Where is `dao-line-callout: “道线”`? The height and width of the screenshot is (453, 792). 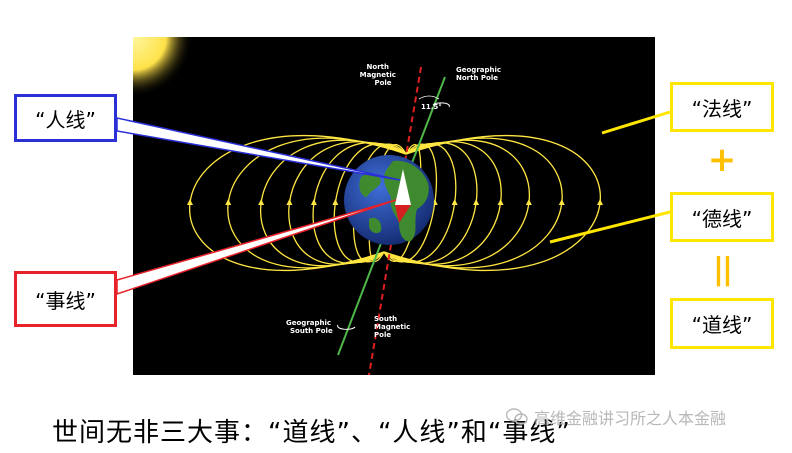 dao-line-callout: “道线” is located at coordinates (722, 323).